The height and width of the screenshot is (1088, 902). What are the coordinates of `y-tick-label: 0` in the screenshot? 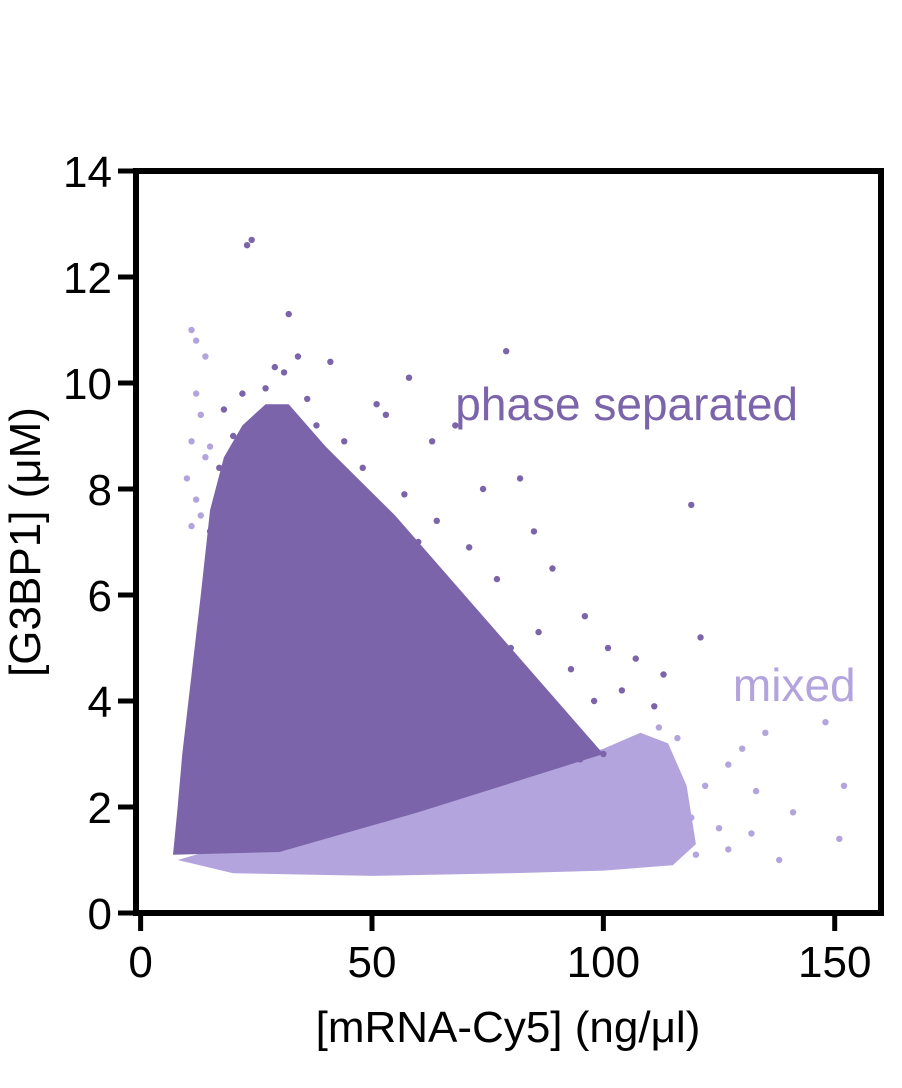 It's located at (100, 914).